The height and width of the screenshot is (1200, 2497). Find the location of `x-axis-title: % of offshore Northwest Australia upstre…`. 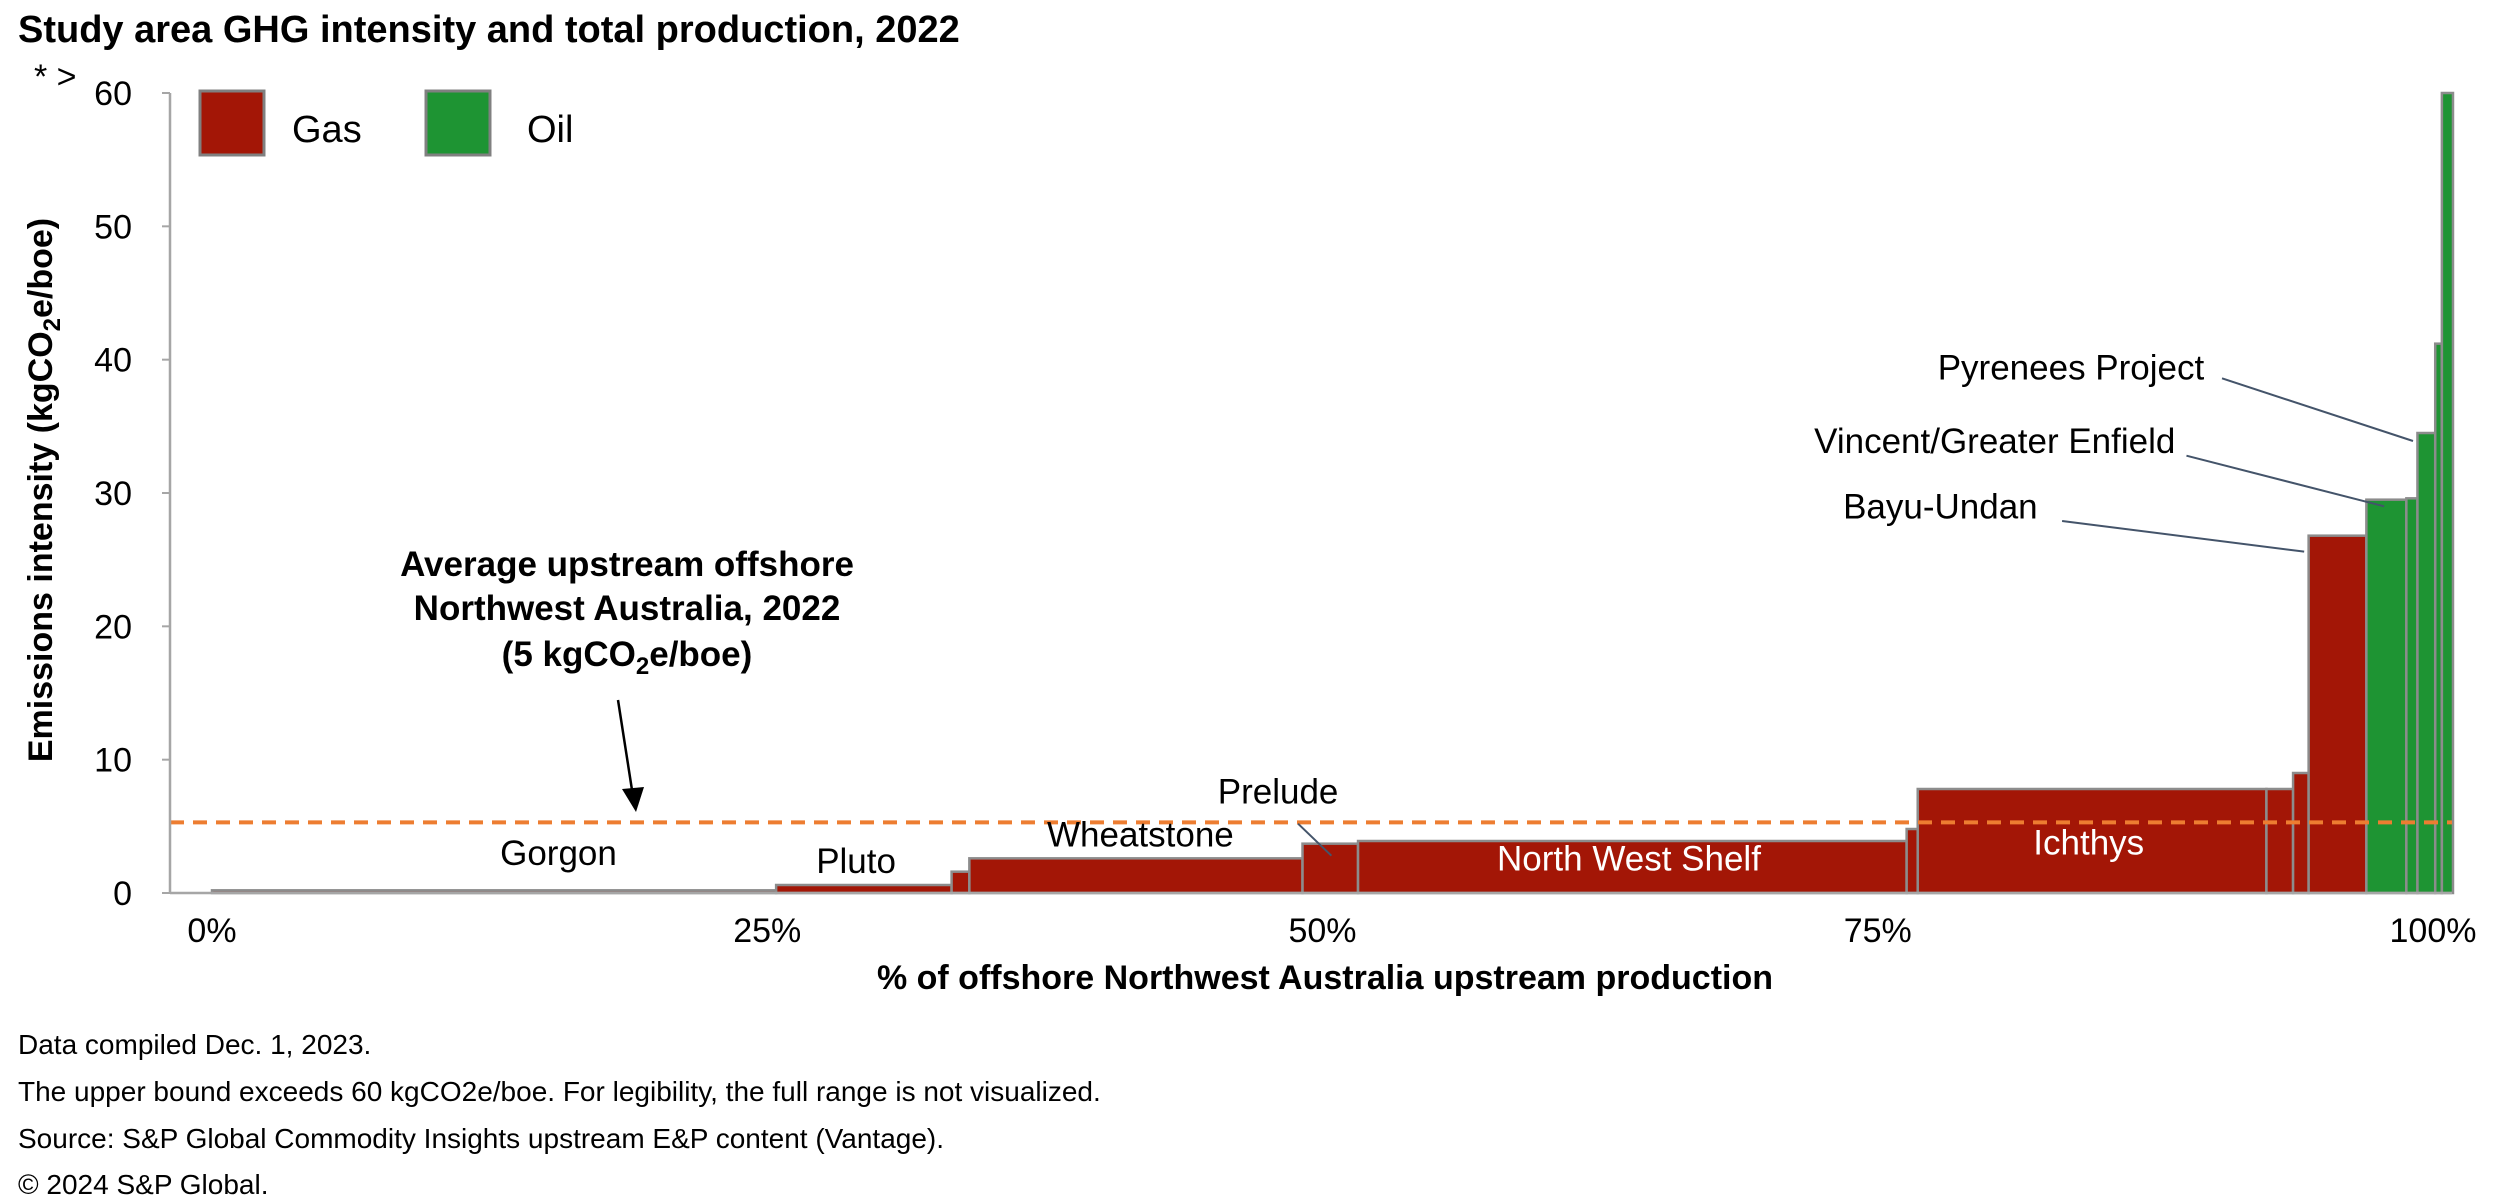

x-axis-title: % of offshore Northwest Australia upstre… is located at coordinates (1325, 978).